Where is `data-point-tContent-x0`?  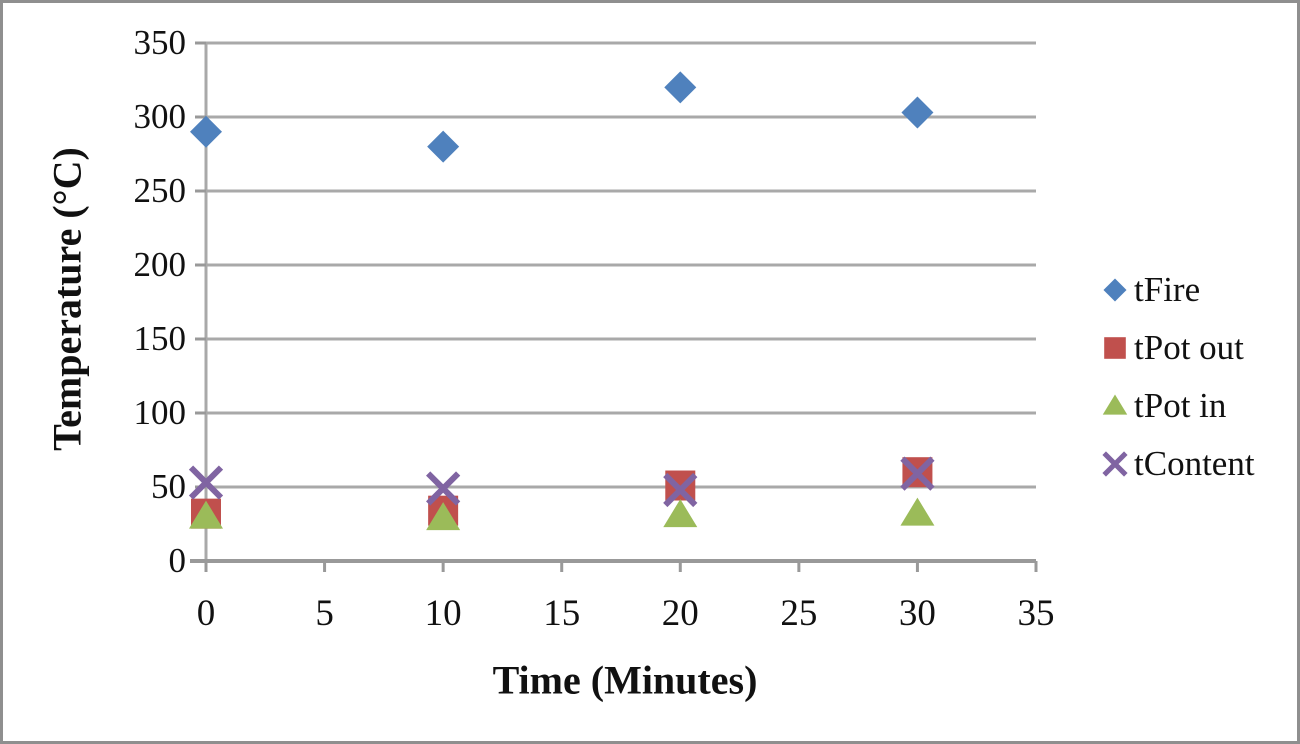
data-point-tContent-x0 is located at coordinates (206, 482).